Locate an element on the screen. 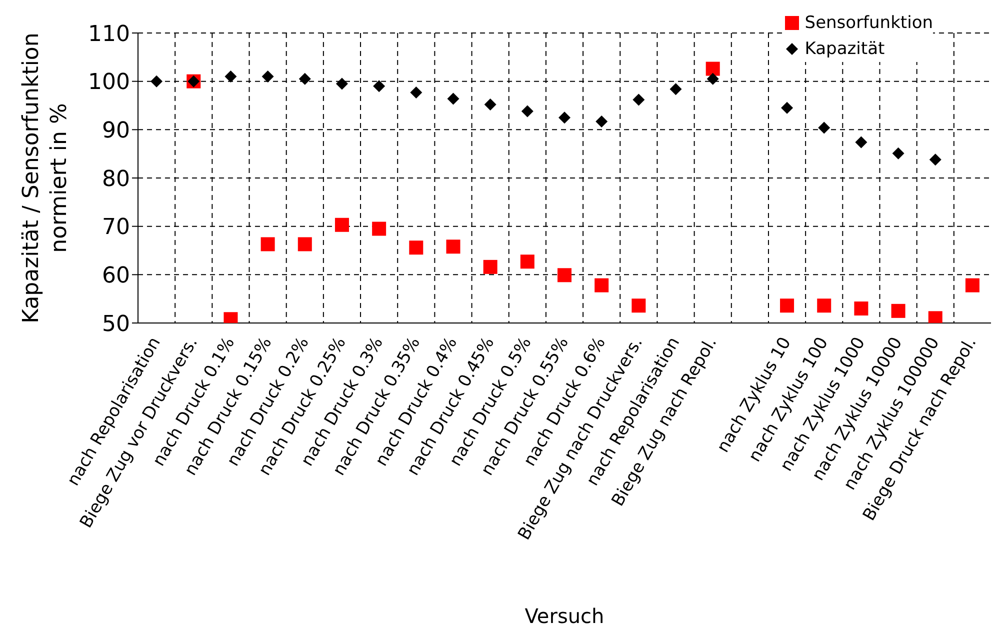  x-axis-title: Versuch is located at coordinates (564, 616).